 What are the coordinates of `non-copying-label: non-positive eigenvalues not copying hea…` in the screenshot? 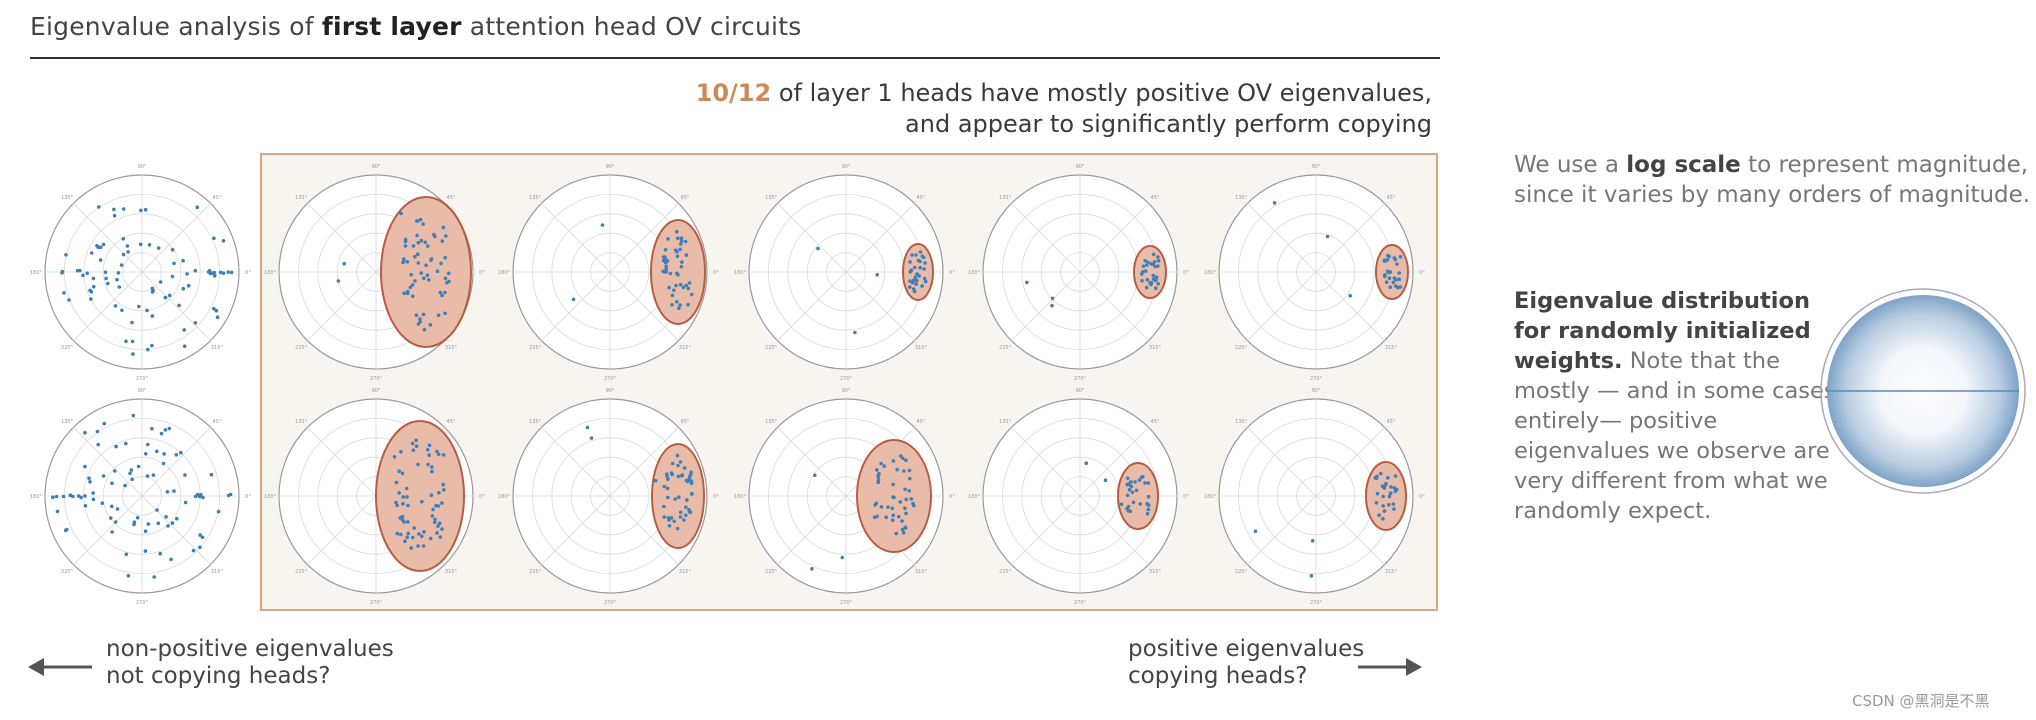 It's located at (250, 663).